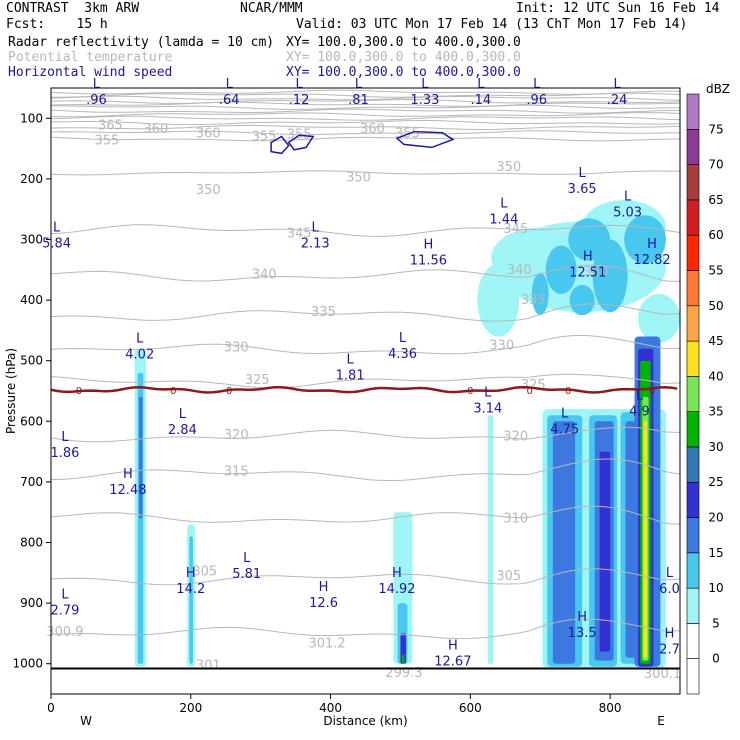 Image resolution: width=740 pixels, height=740 pixels. I want to click on wind-extremum-value: 2.7, so click(669, 650).